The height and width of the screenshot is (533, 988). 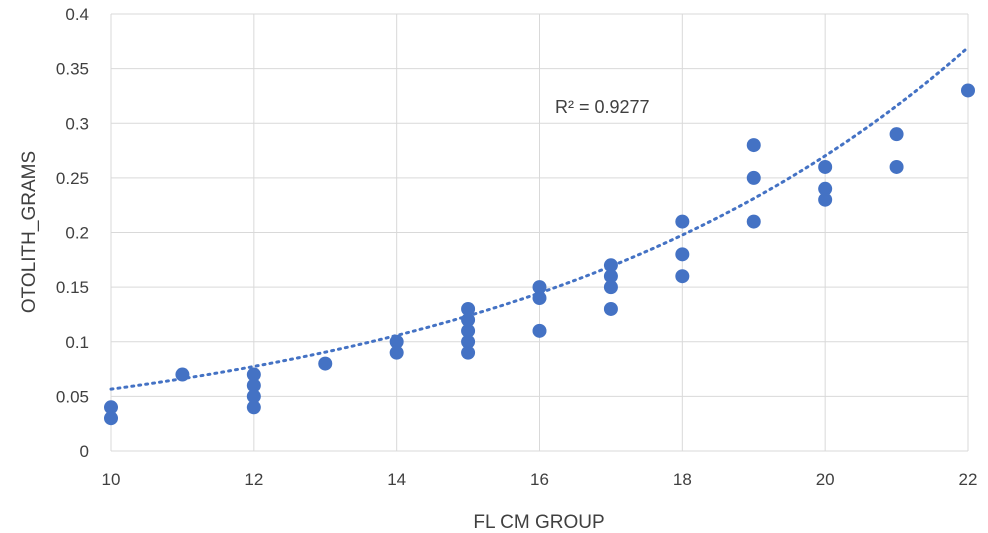 I want to click on y-axis-title: OTOLITH_GRAMS, so click(x=29, y=232).